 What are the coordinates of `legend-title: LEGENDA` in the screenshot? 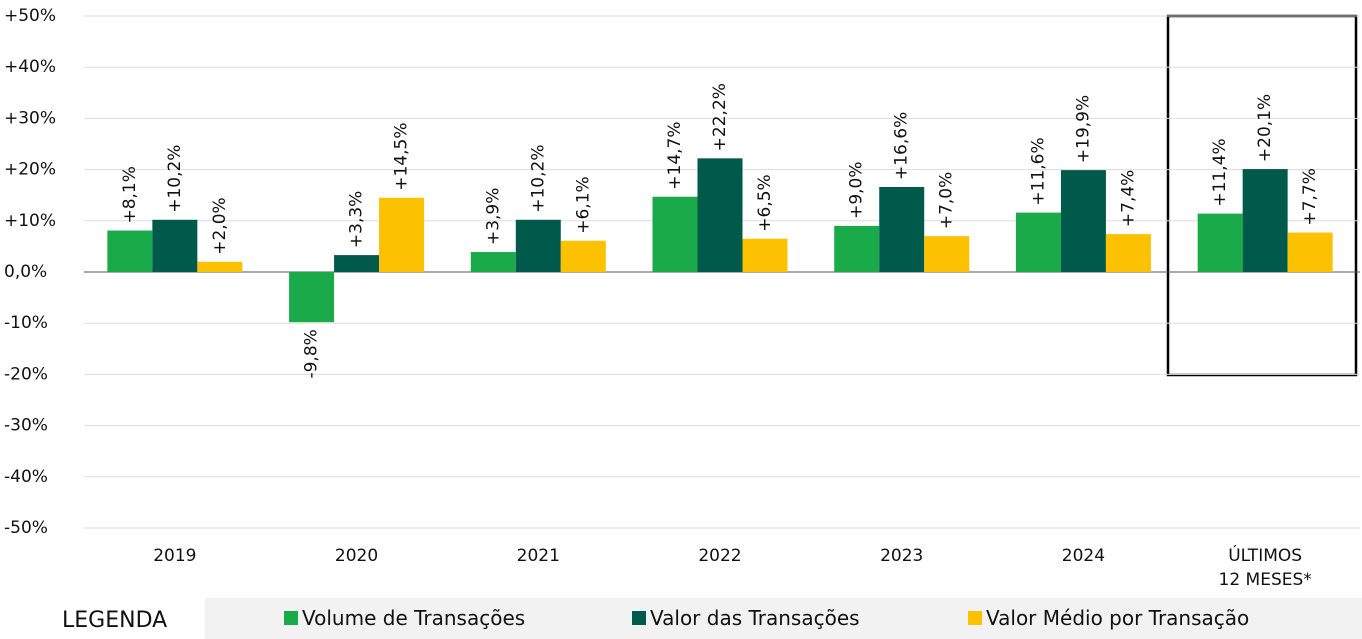 It's located at (115, 620).